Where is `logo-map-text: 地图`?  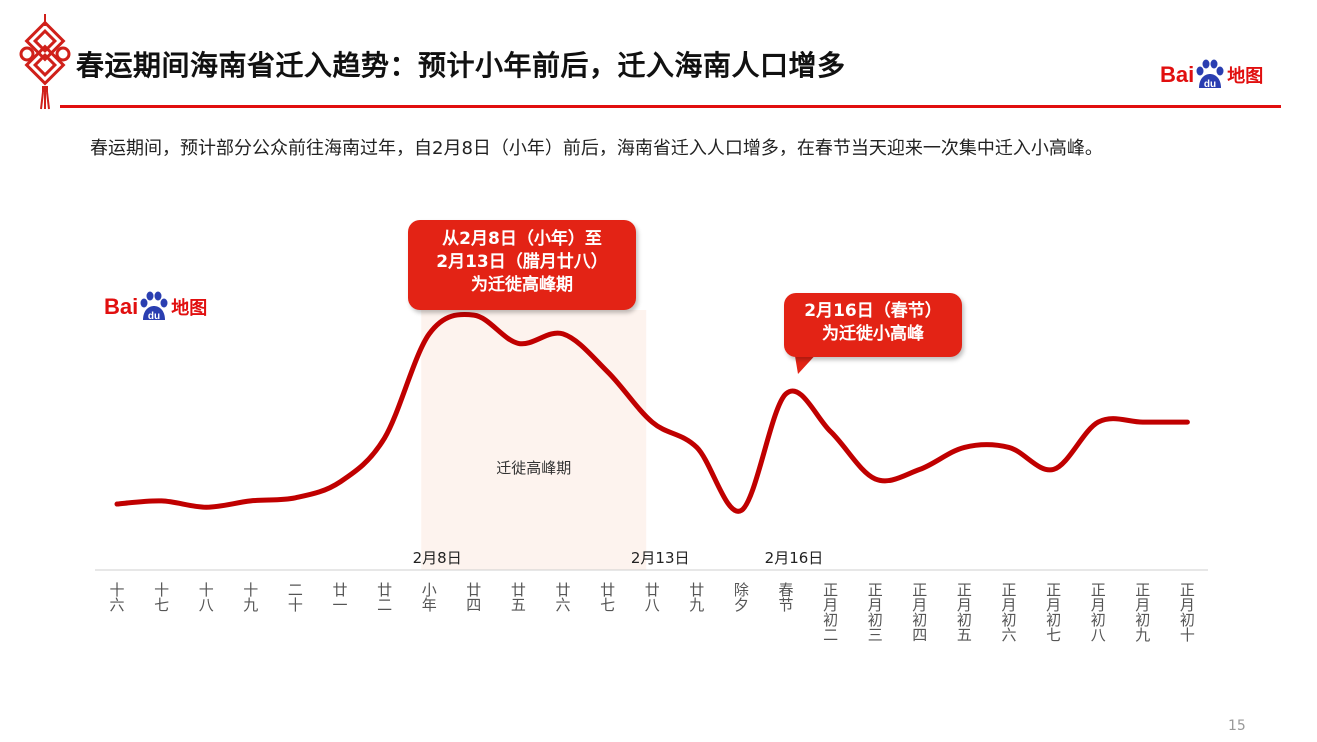
logo-map-text: 地图 is located at coordinates (1245, 76).